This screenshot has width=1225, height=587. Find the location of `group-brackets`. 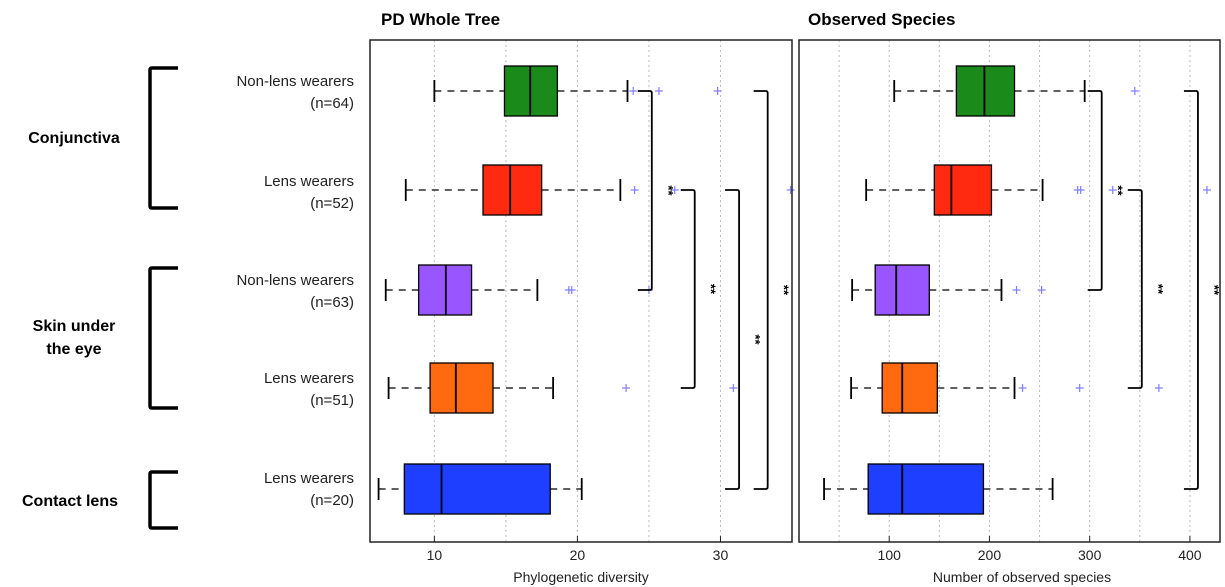

group-brackets is located at coordinates (163, 298).